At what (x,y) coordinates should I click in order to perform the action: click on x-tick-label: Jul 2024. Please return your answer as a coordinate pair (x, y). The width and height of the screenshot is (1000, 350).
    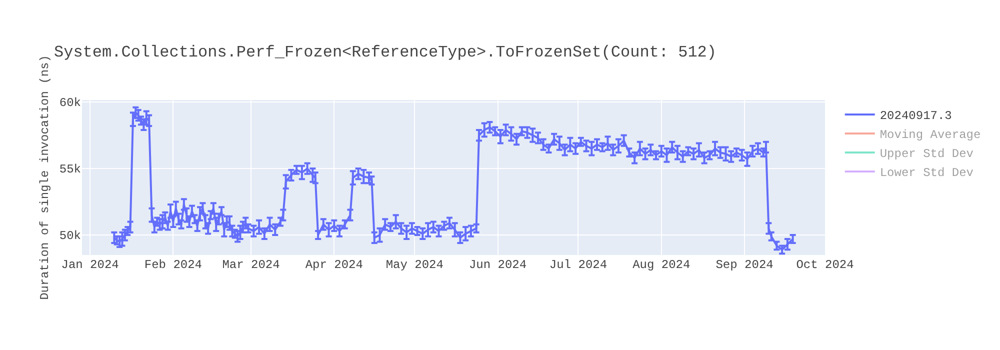
    Looking at the image, I should click on (578, 265).